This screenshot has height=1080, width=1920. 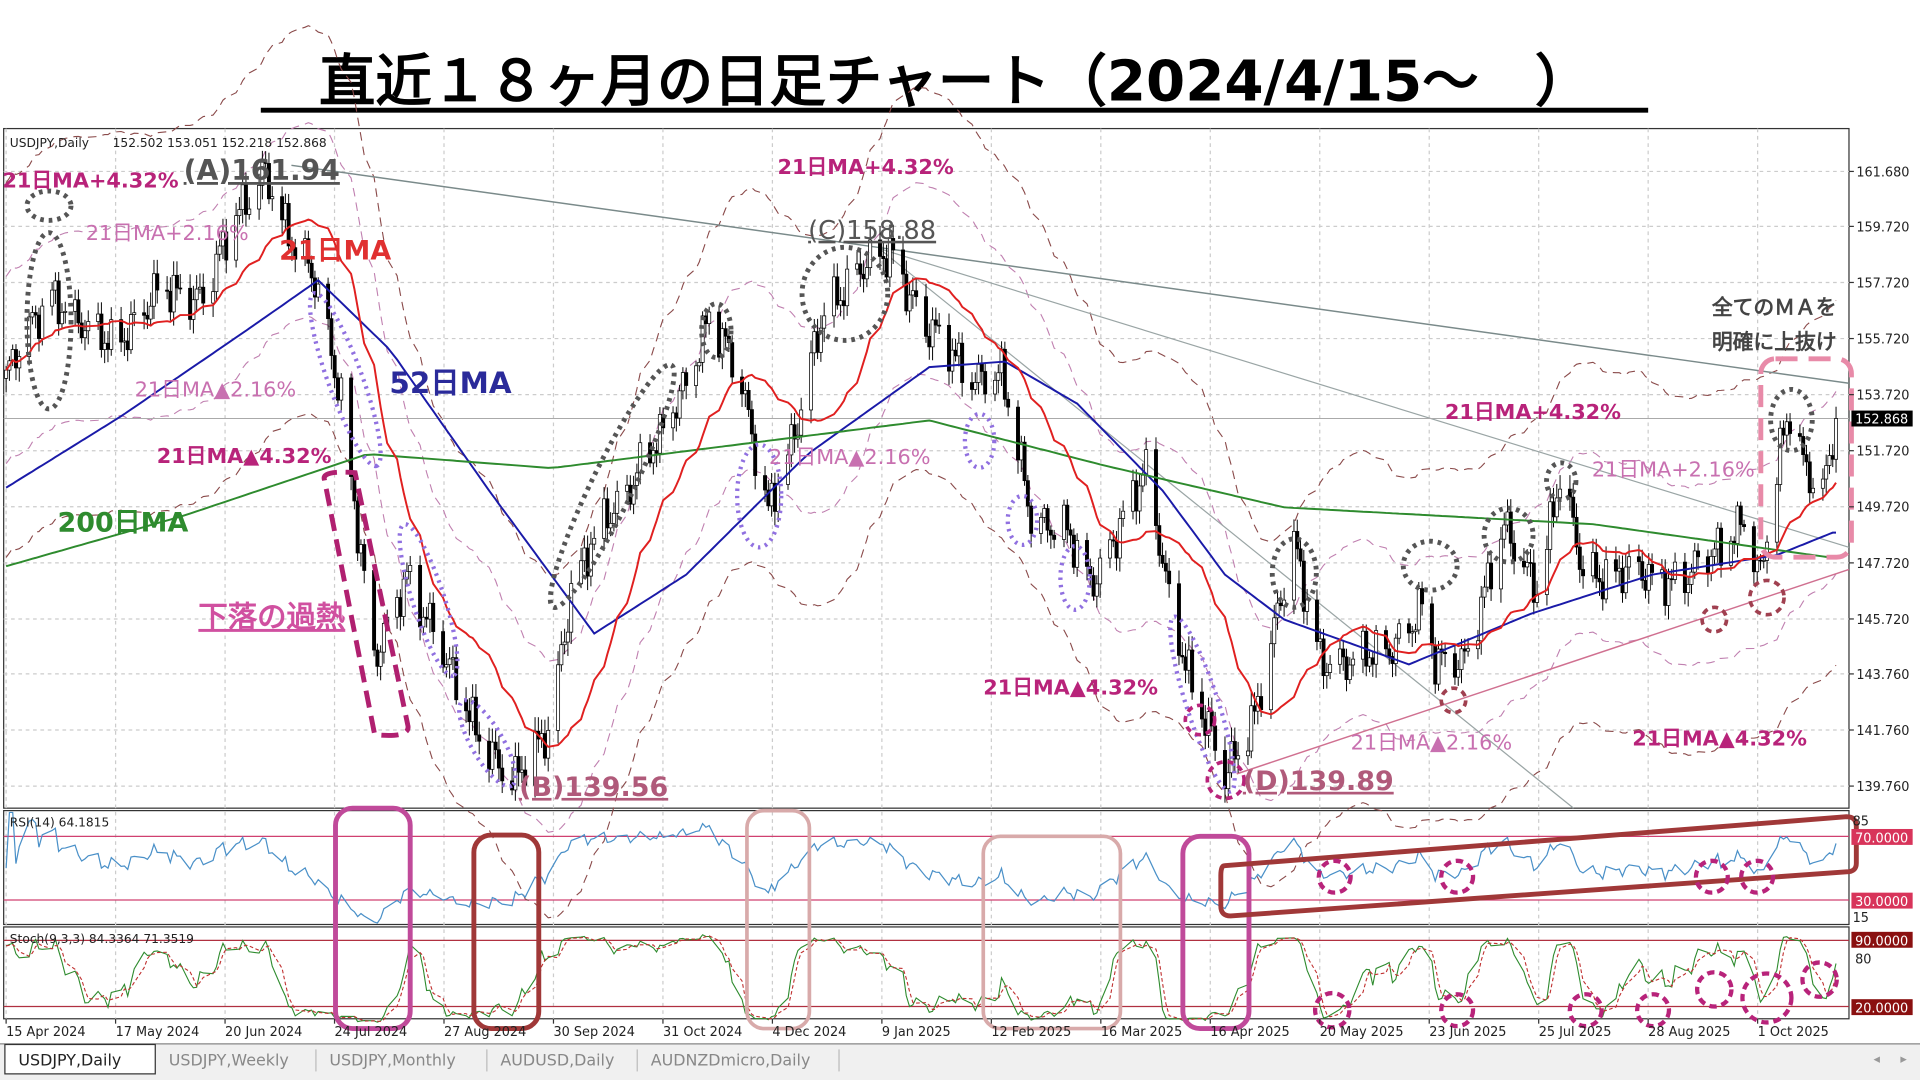 What do you see at coordinates (1757, 876) in the screenshot?
I see `rsi-dashed-circle` at bounding box center [1757, 876].